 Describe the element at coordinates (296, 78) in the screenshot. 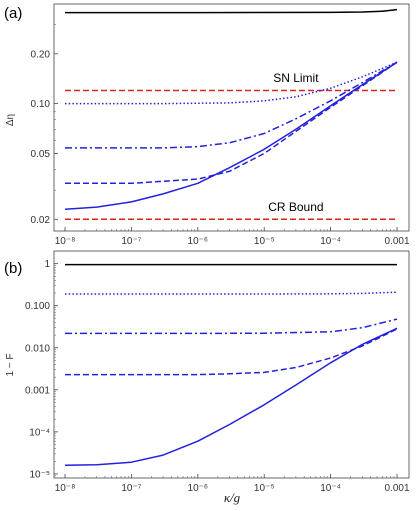

I see `sn-limit-label: SN Limit` at that location.